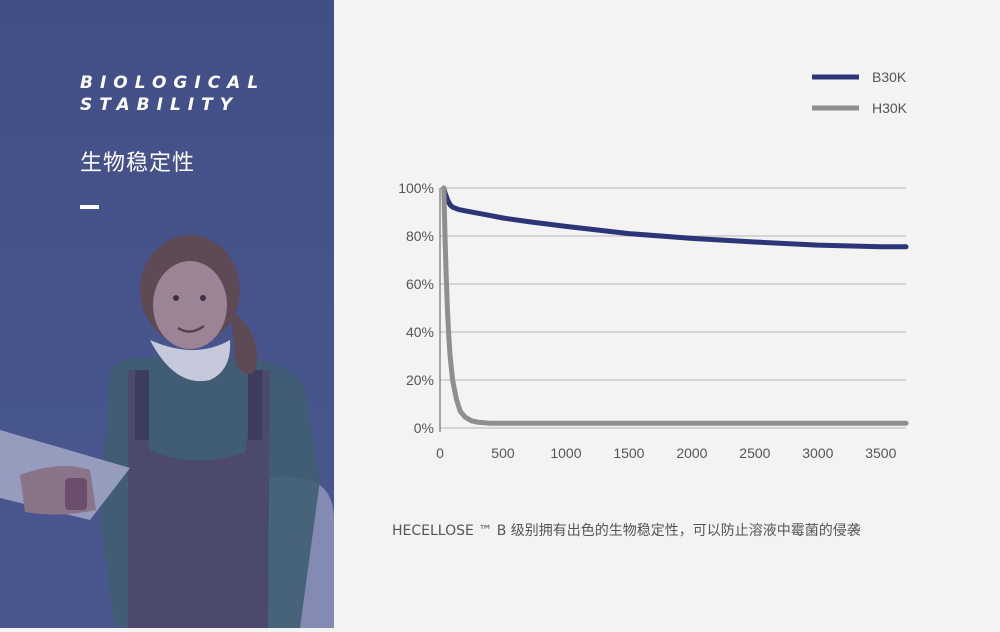 The width and height of the screenshot is (1000, 632). What do you see at coordinates (420, 332) in the screenshot?
I see `y-tick-label-40: 40%` at bounding box center [420, 332].